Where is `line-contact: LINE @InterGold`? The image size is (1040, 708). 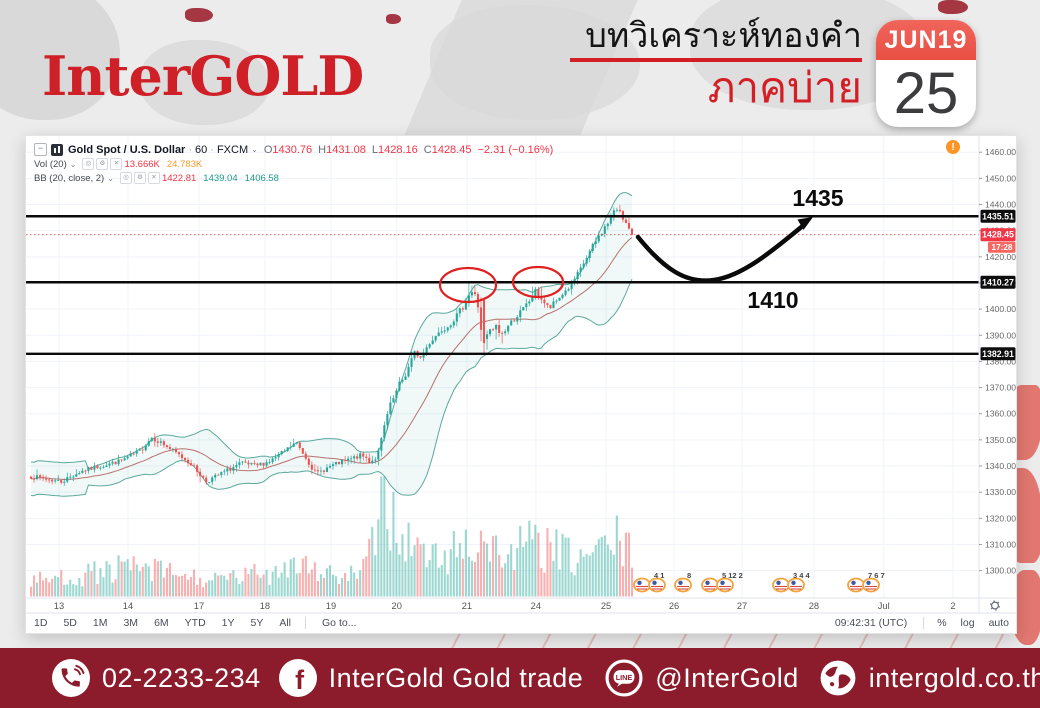 line-contact: LINE @InterGold is located at coordinates (701, 678).